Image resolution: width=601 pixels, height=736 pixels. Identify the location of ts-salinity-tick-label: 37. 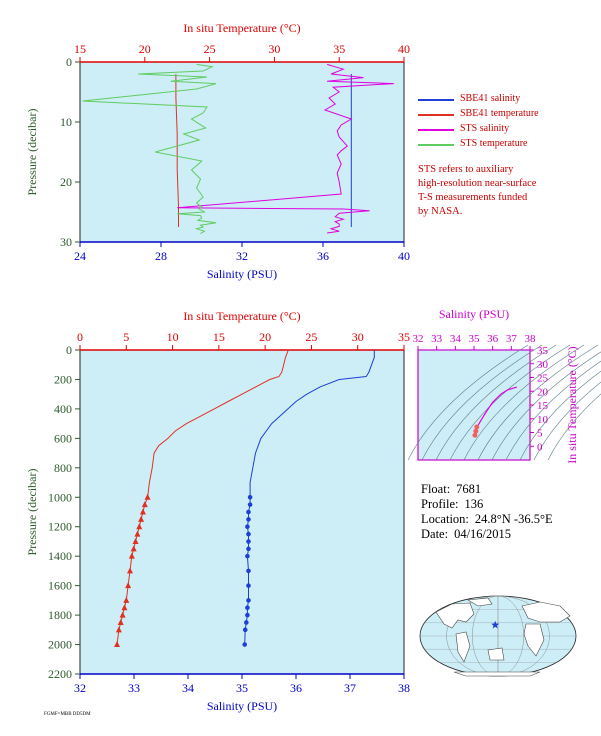
(512, 339).